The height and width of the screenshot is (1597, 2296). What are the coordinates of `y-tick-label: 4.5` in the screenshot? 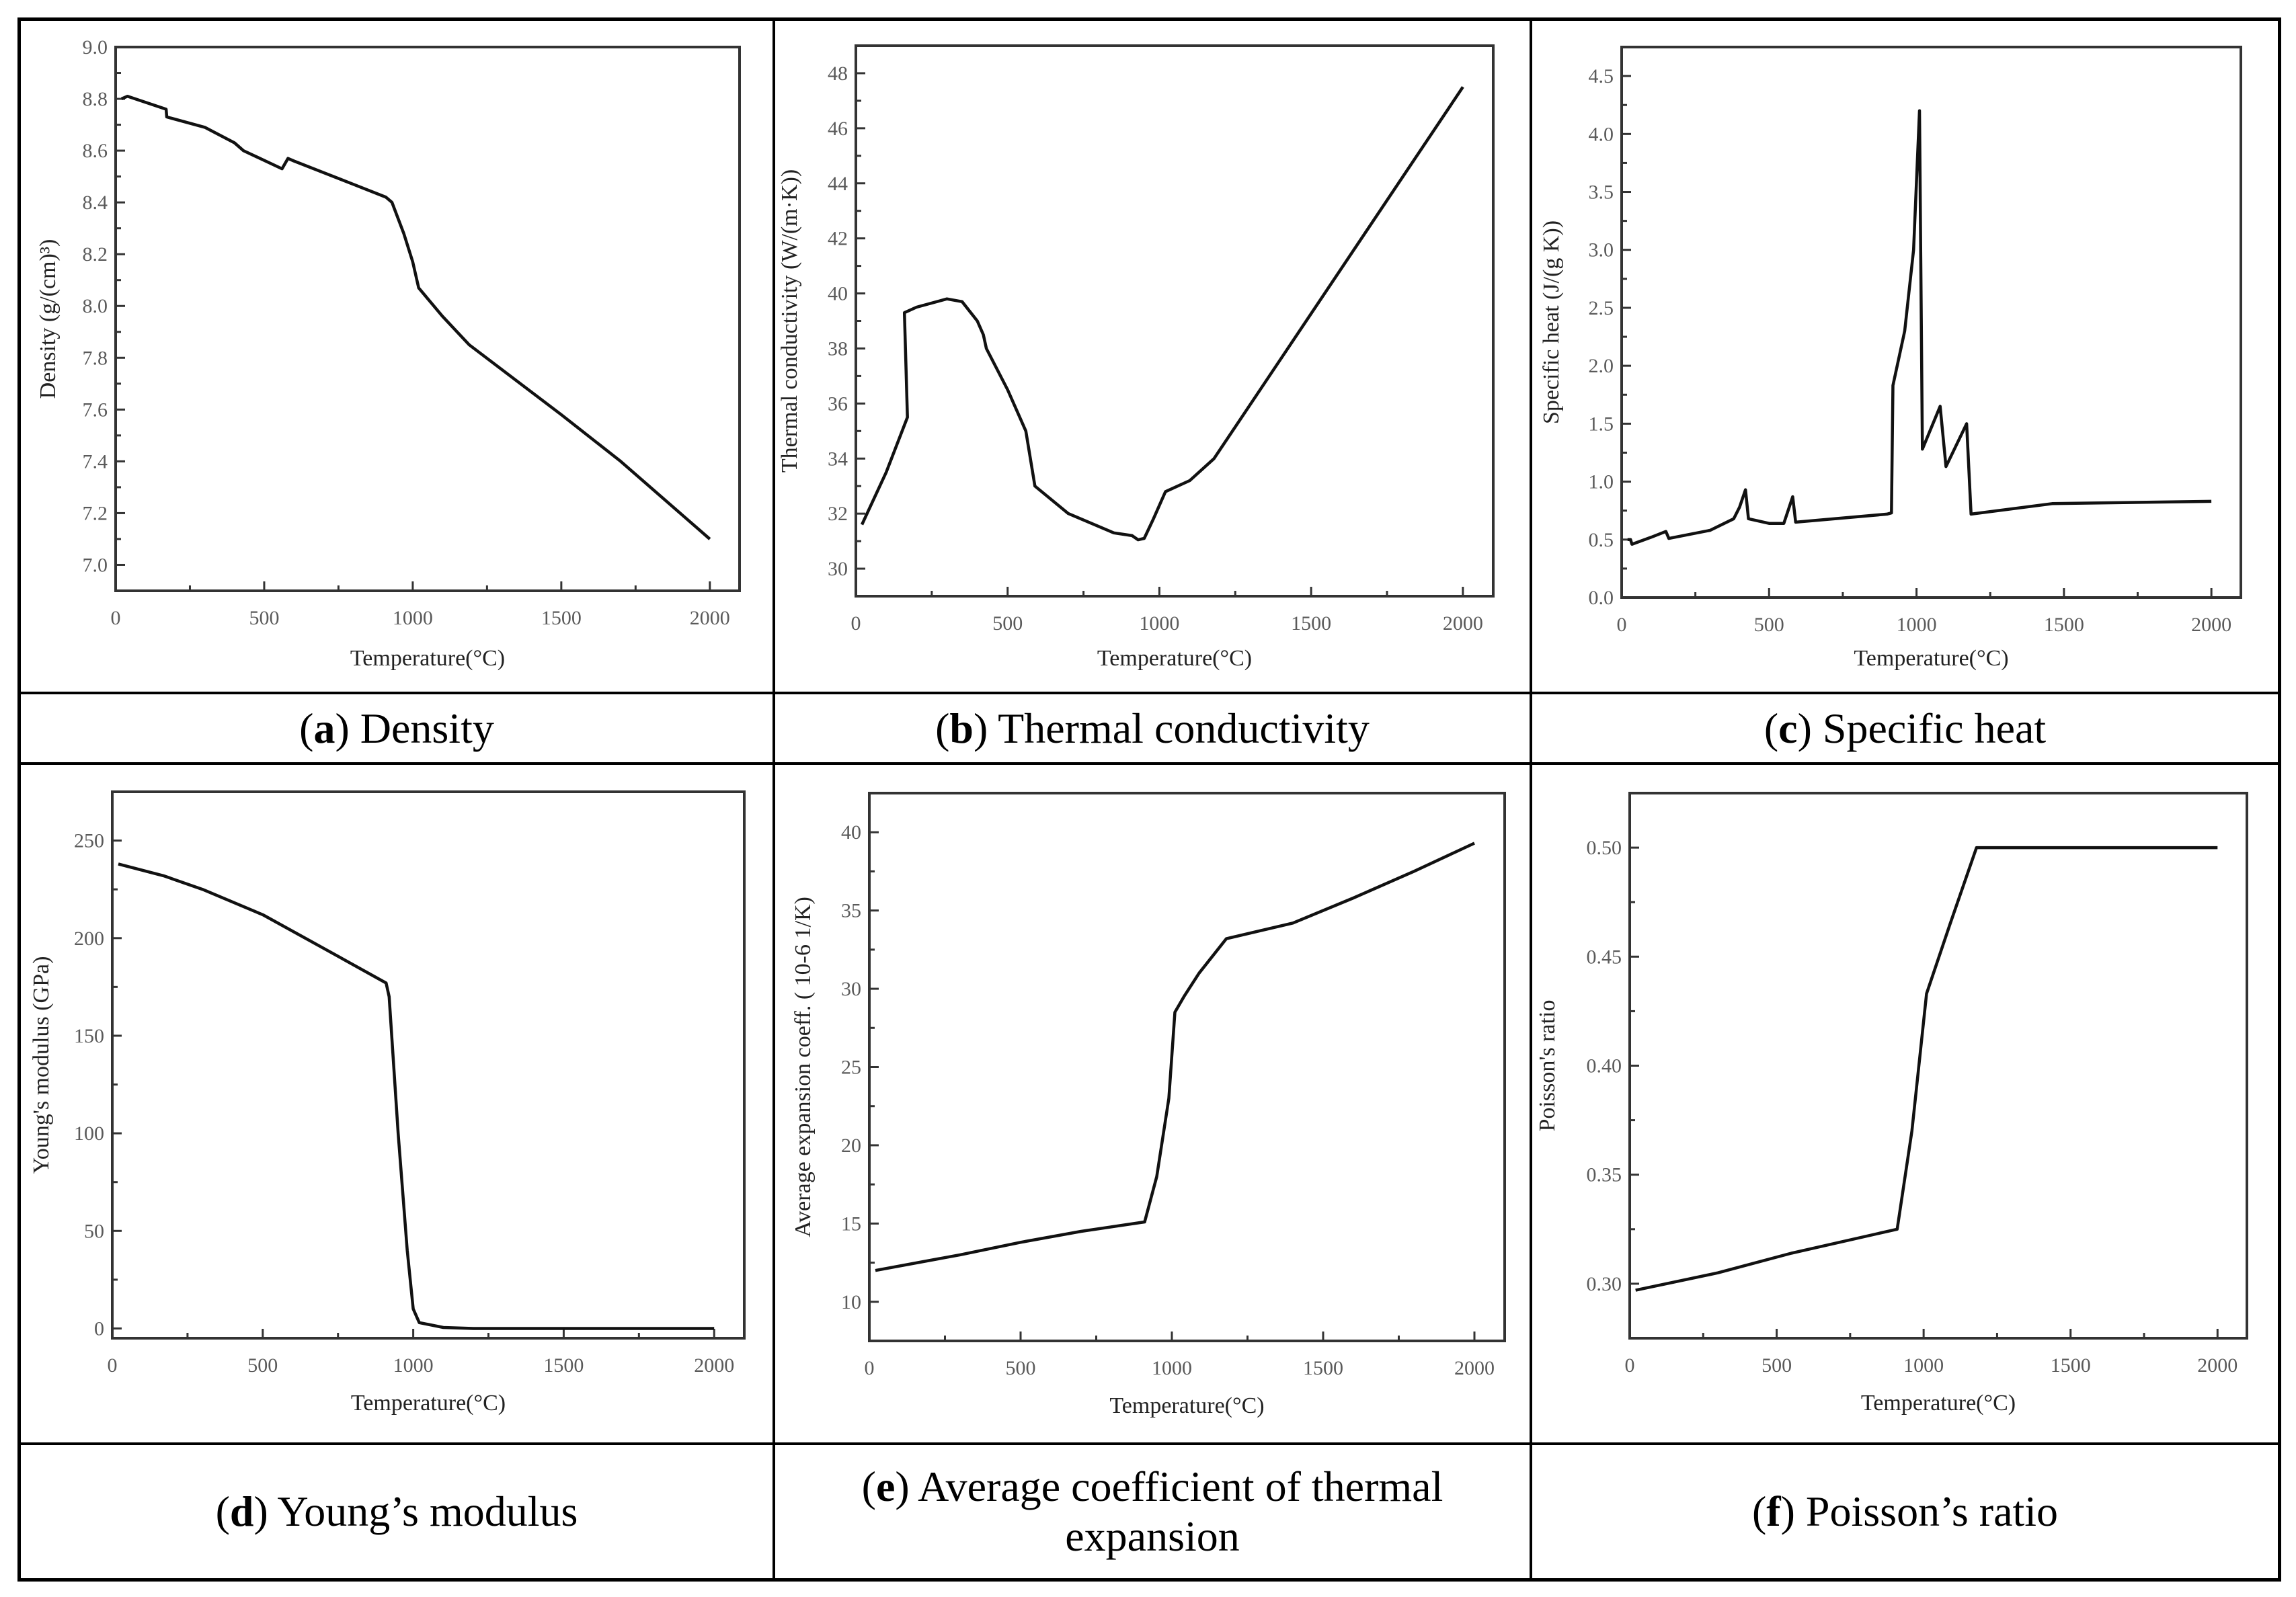 It's located at (1601, 76).